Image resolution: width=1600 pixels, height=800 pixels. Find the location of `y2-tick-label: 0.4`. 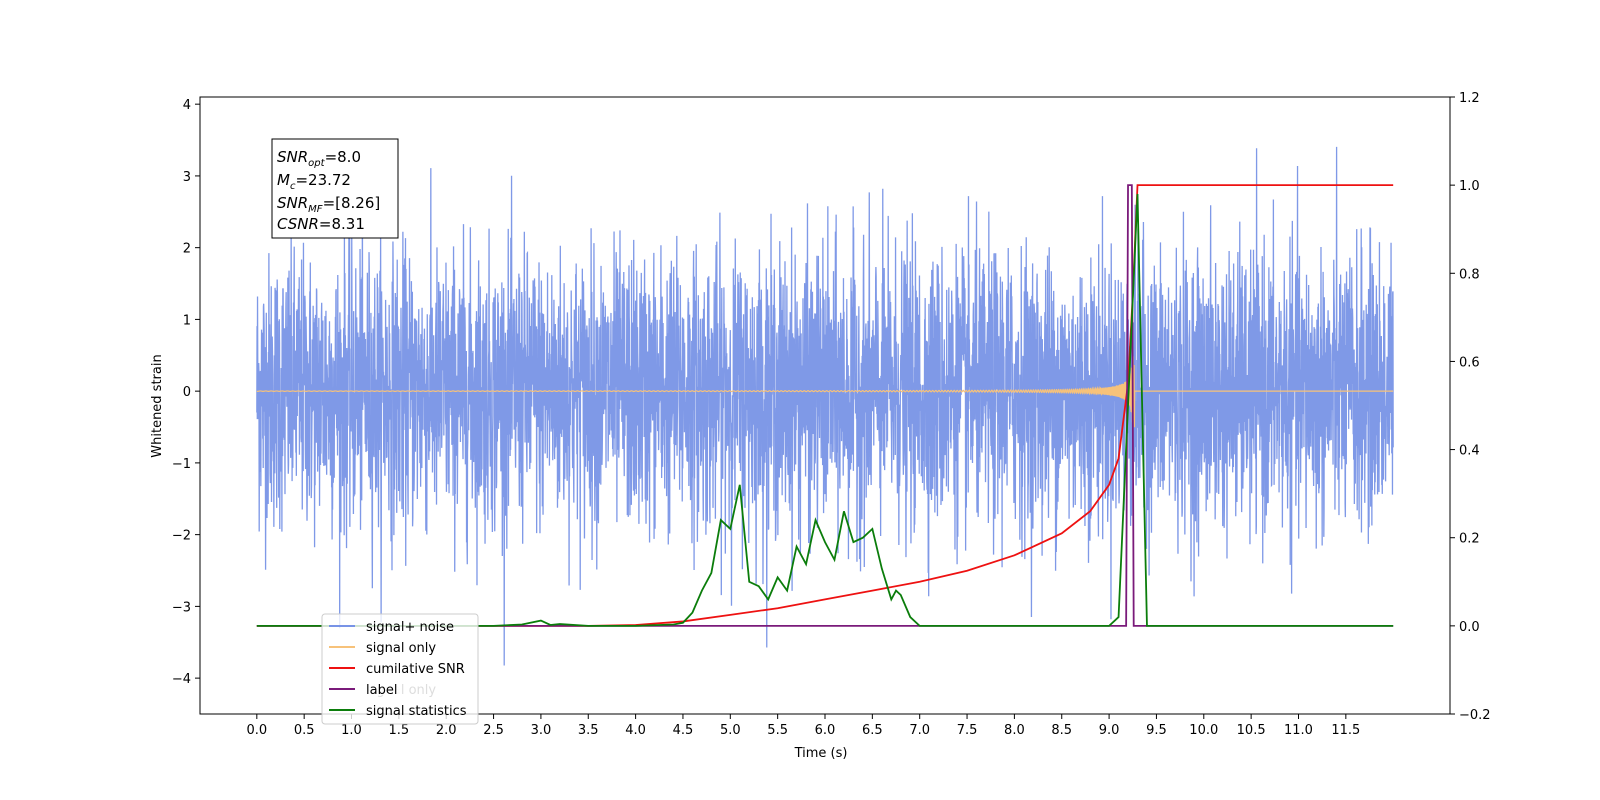

y2-tick-label: 0.4 is located at coordinates (1469, 451).